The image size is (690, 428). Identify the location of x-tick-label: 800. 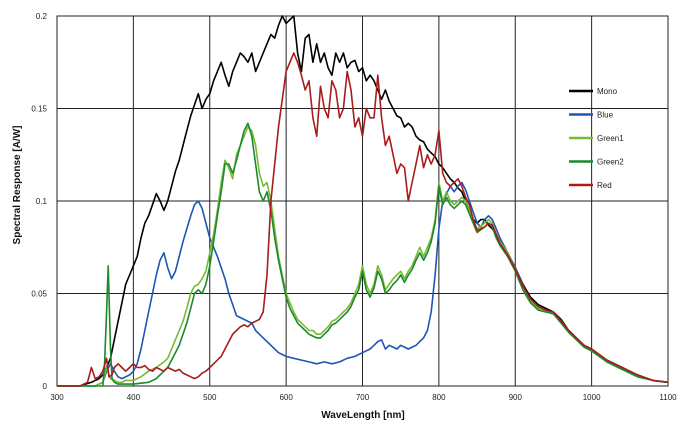
(439, 397).